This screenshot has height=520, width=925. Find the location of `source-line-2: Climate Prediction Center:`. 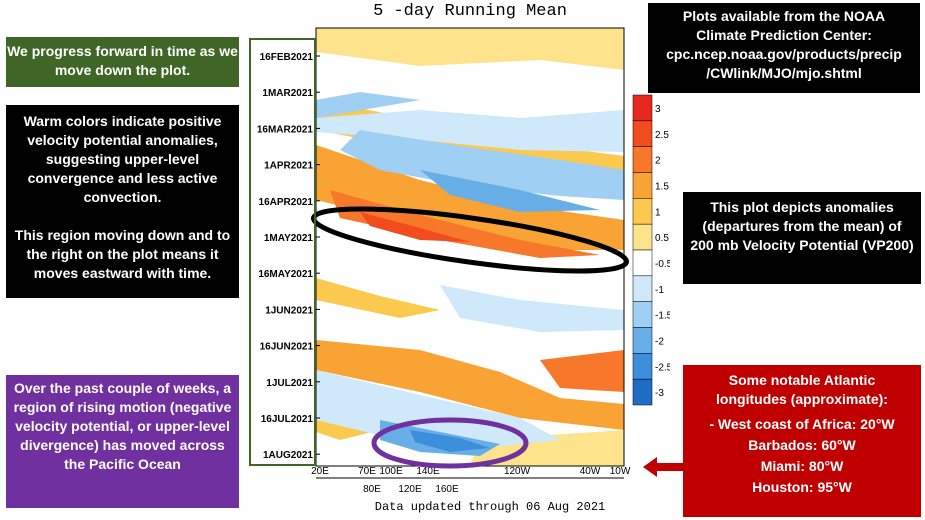

source-line-2: Climate Prediction Center: is located at coordinates (784, 35).